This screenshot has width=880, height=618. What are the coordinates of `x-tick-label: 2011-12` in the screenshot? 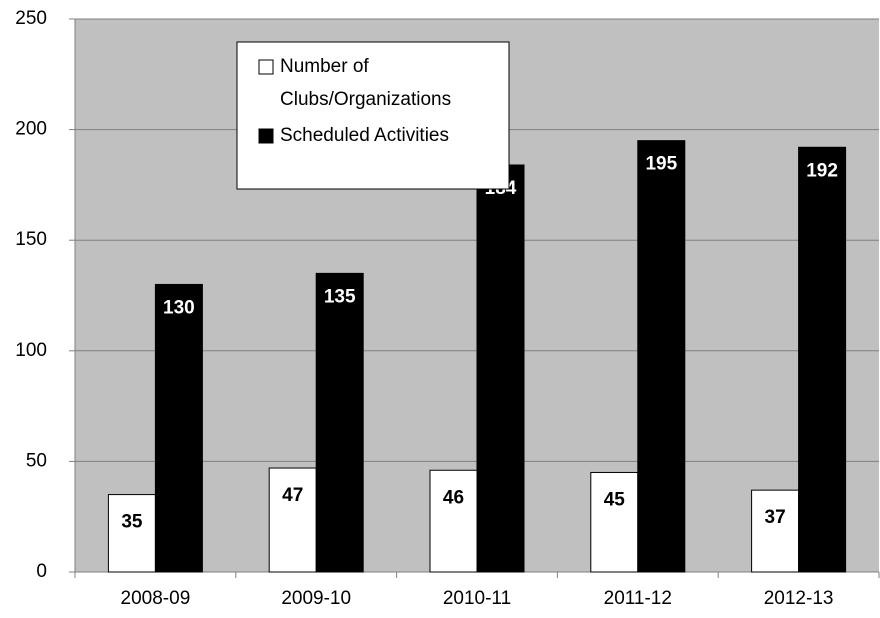 It's located at (638, 598).